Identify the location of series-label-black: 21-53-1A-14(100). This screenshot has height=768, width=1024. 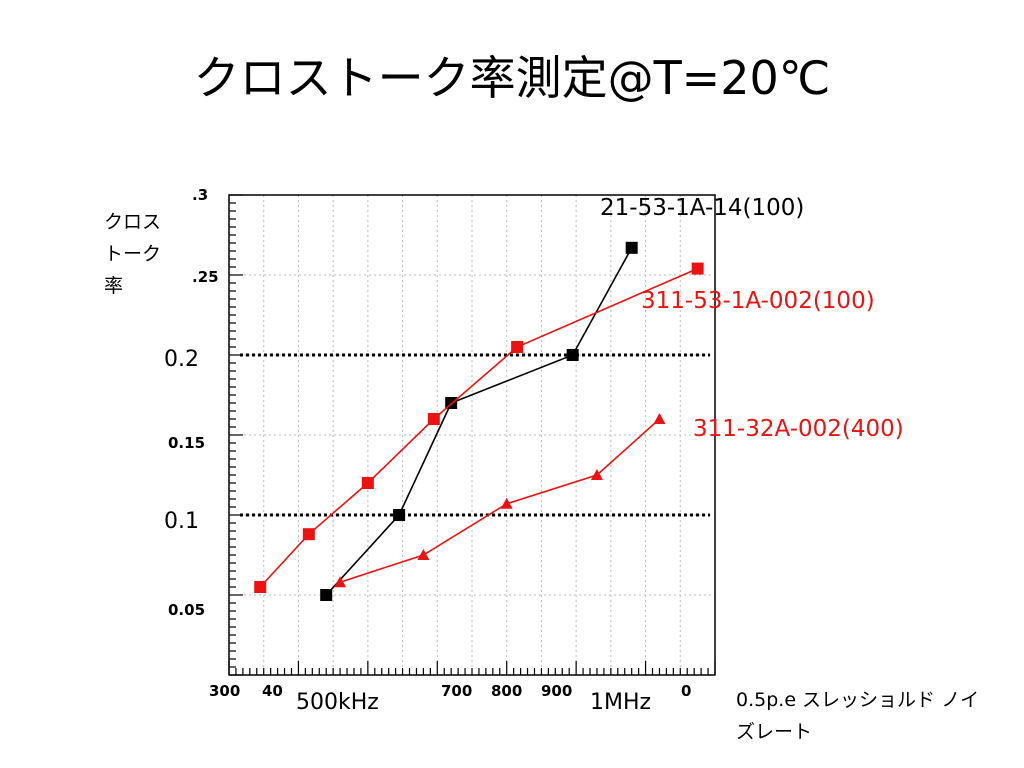
(702, 208).